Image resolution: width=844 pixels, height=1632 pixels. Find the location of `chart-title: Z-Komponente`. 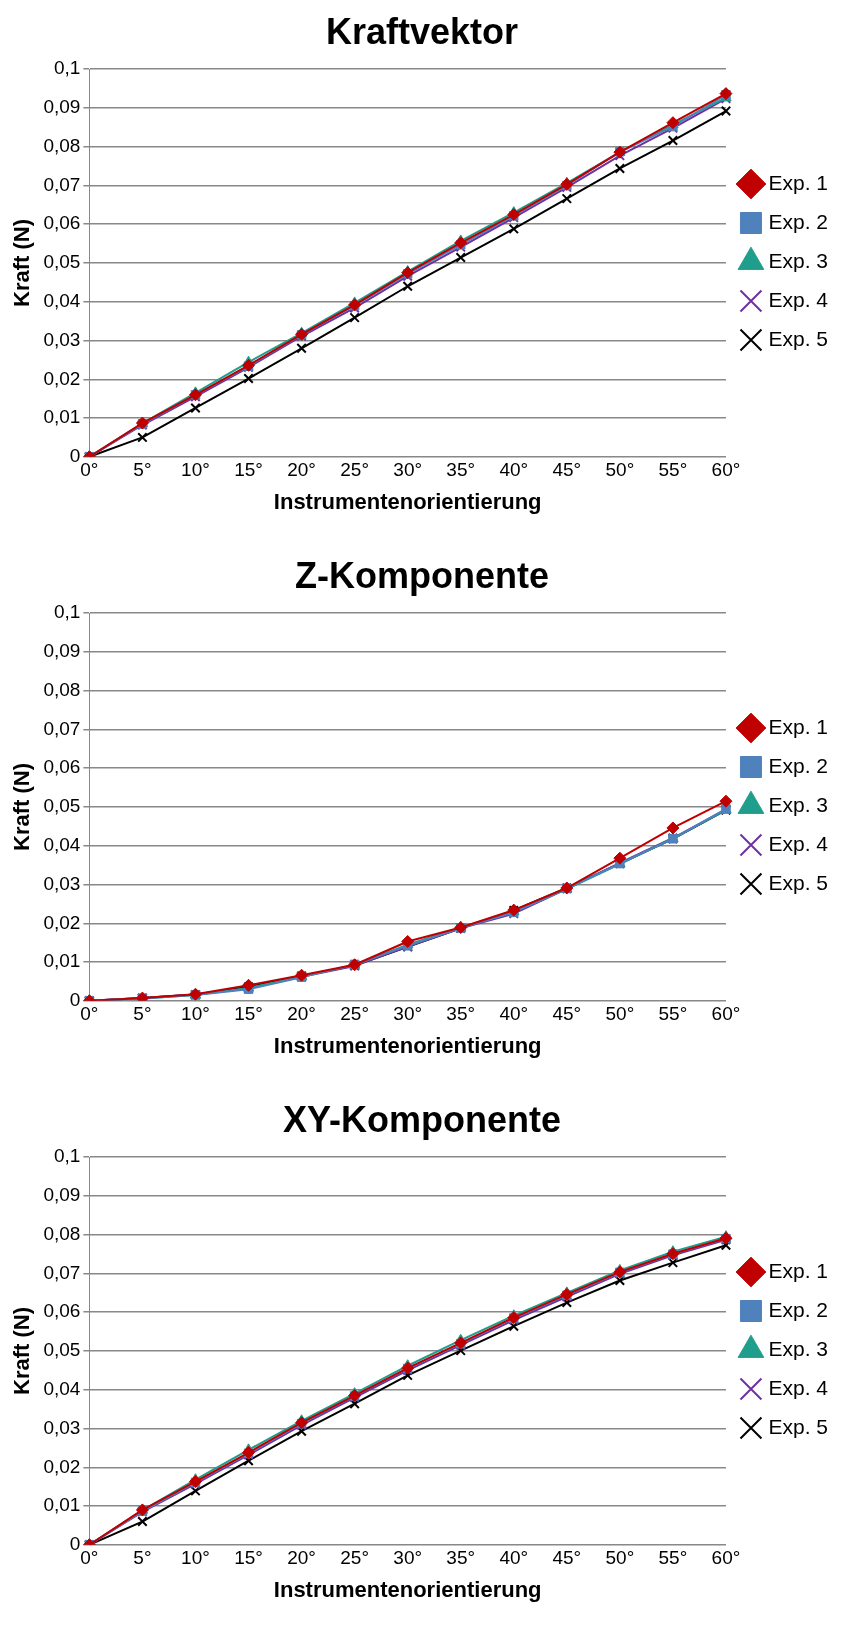

chart-title: Z-Komponente is located at coordinates (422, 575).